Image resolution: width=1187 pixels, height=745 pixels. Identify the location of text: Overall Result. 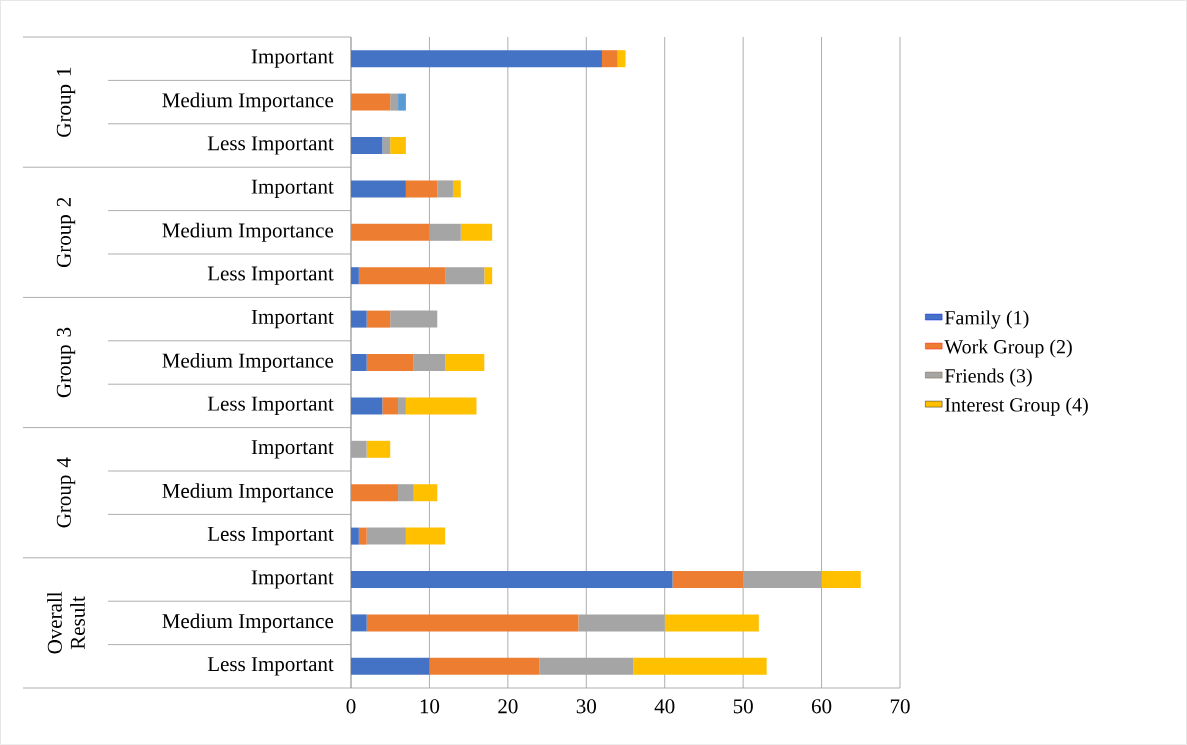
(66, 622).